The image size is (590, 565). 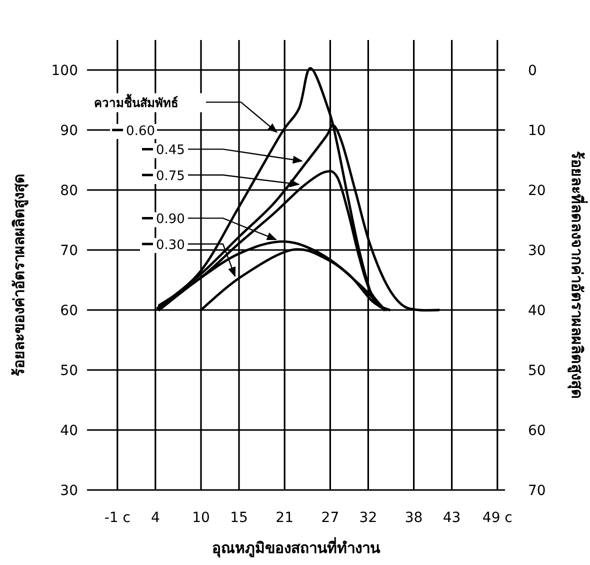 What do you see at coordinates (140, 131) in the screenshot?
I see `legend-label: 0.60` at bounding box center [140, 131].